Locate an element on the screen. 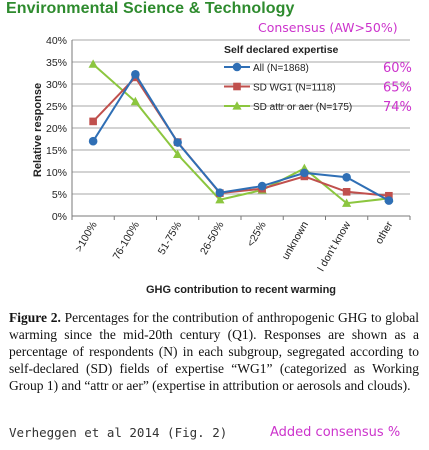 This screenshot has width=429, height=450. x-tick-label: <25% is located at coordinates (257, 235).